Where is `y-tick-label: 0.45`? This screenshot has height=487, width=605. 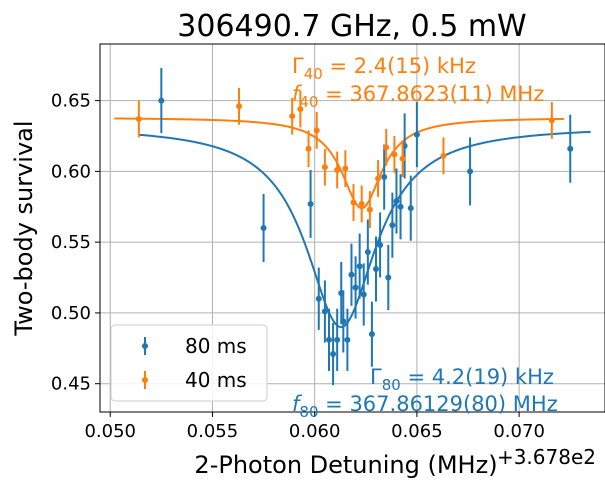 y-tick-label: 0.45 is located at coordinates (71, 384).